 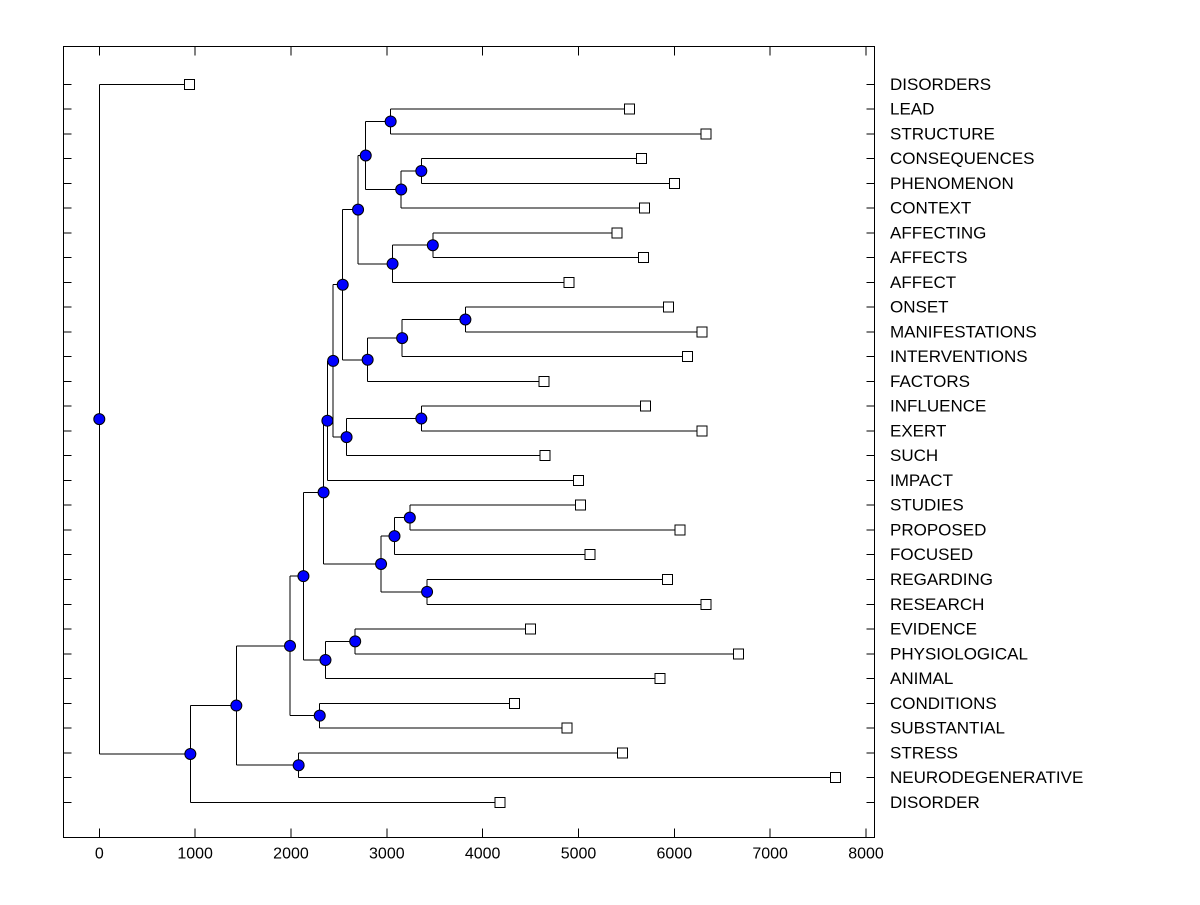 I want to click on x-tick-label: 3000, so click(x=387, y=854).